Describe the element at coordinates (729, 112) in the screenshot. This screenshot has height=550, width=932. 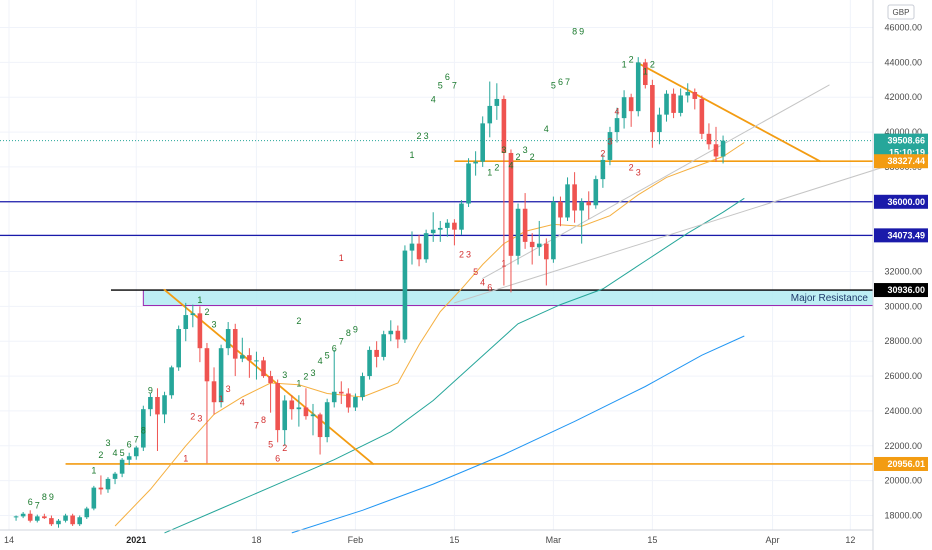
I see `downtrend-line-mar` at that location.